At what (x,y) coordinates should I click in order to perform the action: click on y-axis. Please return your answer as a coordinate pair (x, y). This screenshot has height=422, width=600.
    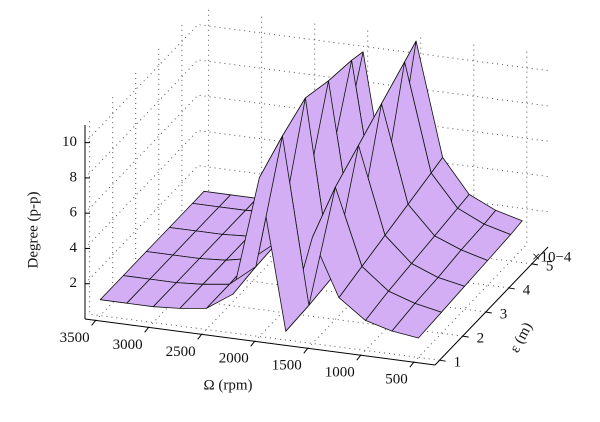
    Looking at the image, I should click on (491, 306).